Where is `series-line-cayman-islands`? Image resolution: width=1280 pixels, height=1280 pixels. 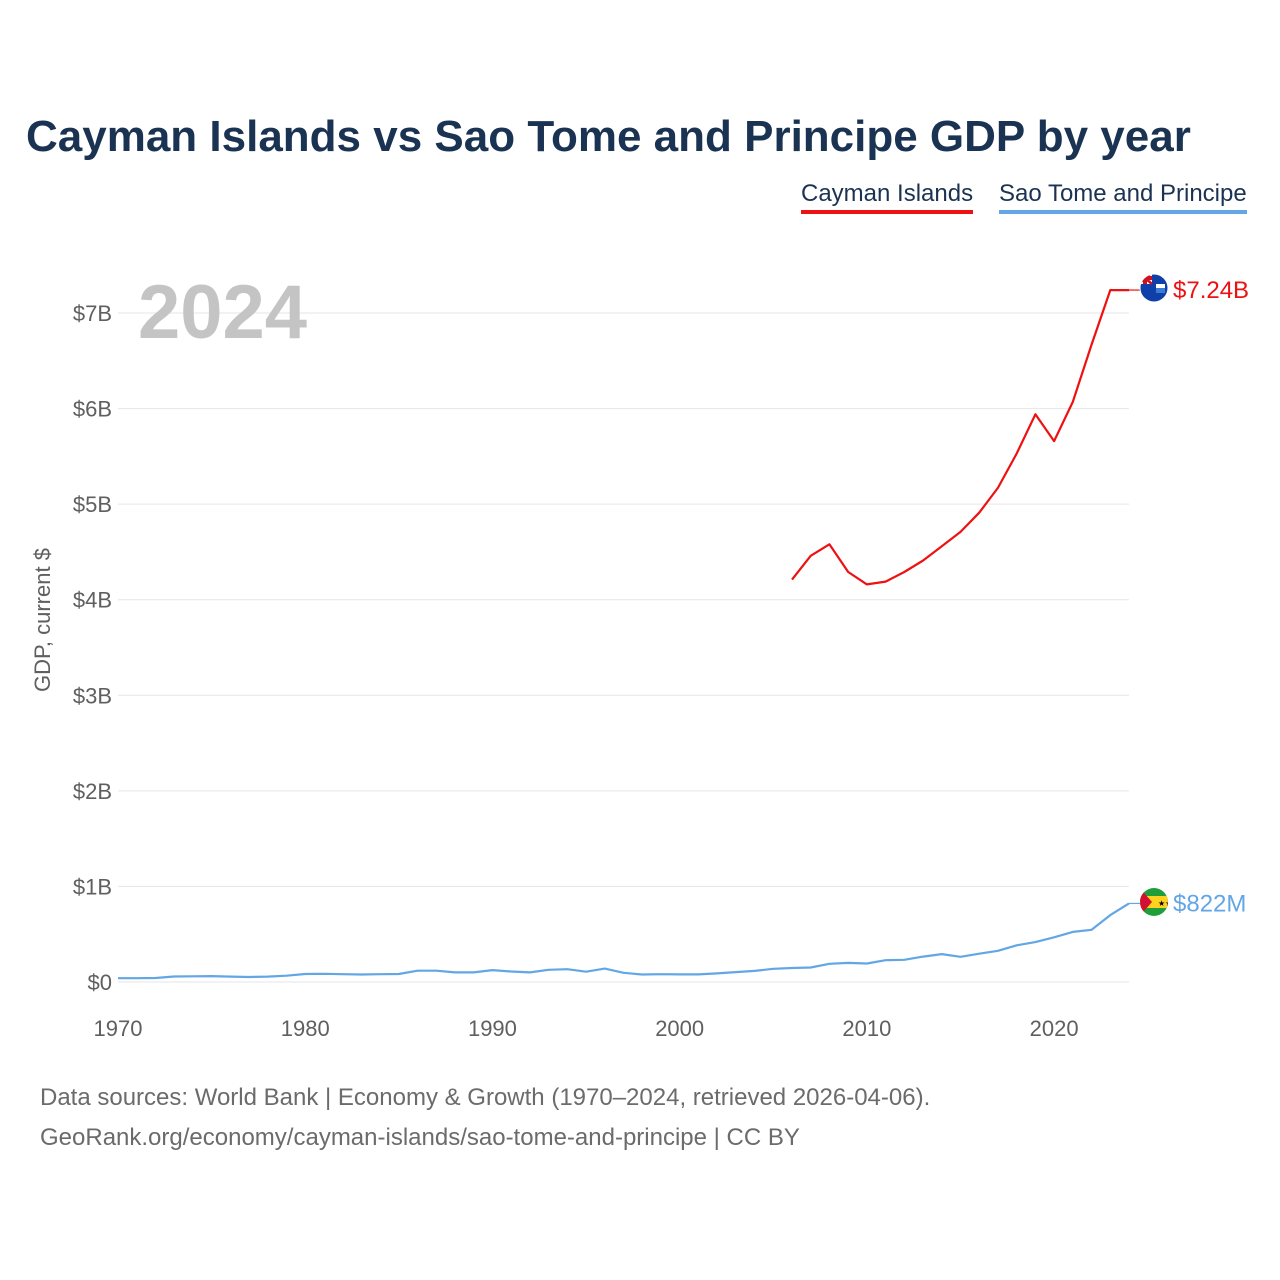
series-line-cayman-islands is located at coordinates (960, 437).